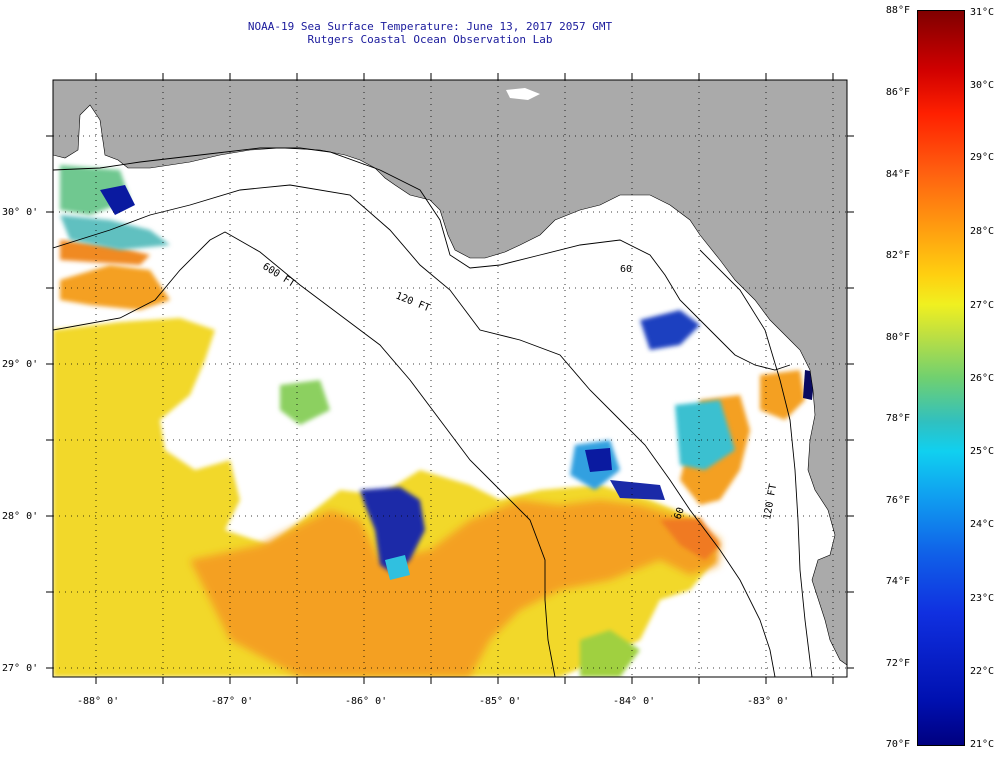 This screenshot has height=761, width=1000. I want to click on colorbar-label-f: 72°F, so click(897, 663).